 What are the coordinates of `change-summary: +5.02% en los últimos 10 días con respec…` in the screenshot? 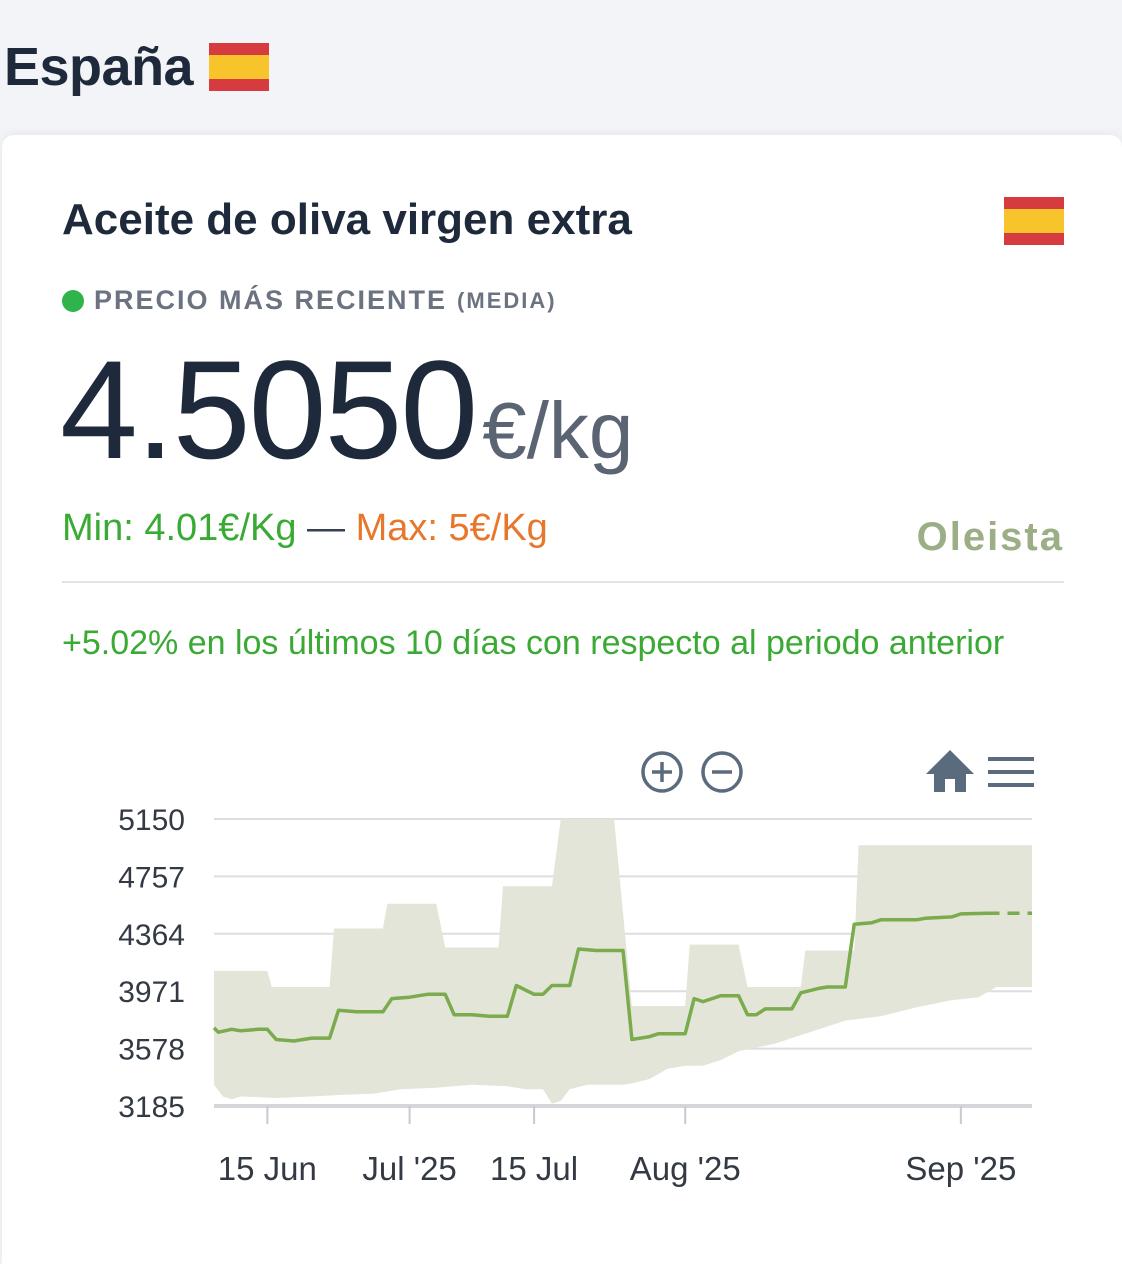 It's located at (533, 643).